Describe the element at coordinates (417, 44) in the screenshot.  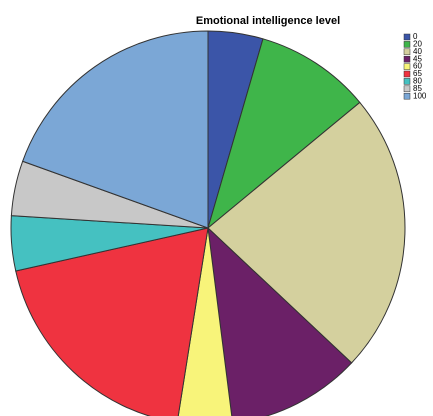
I see `legend-label: 20` at that location.